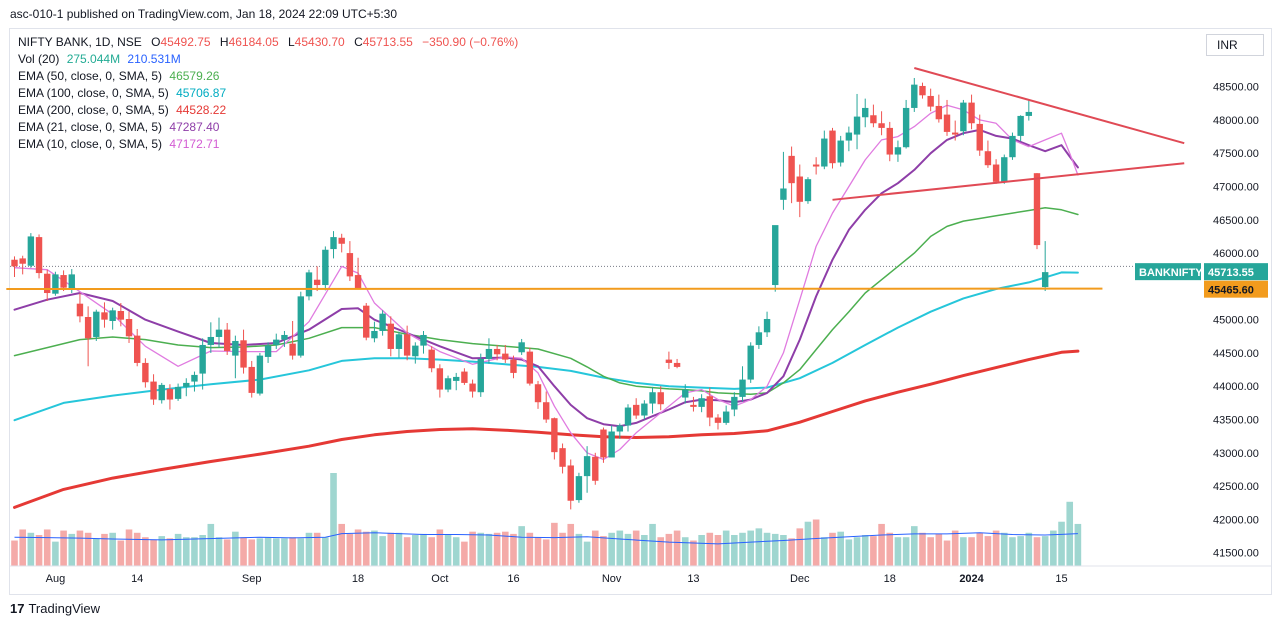 Image resolution: width=1281 pixels, height=627 pixels. What do you see at coordinates (268, 110) in the screenshot?
I see `legend-ema200: EMA (200, close, 0, SMA, 5) 44528.22` at bounding box center [268, 110].